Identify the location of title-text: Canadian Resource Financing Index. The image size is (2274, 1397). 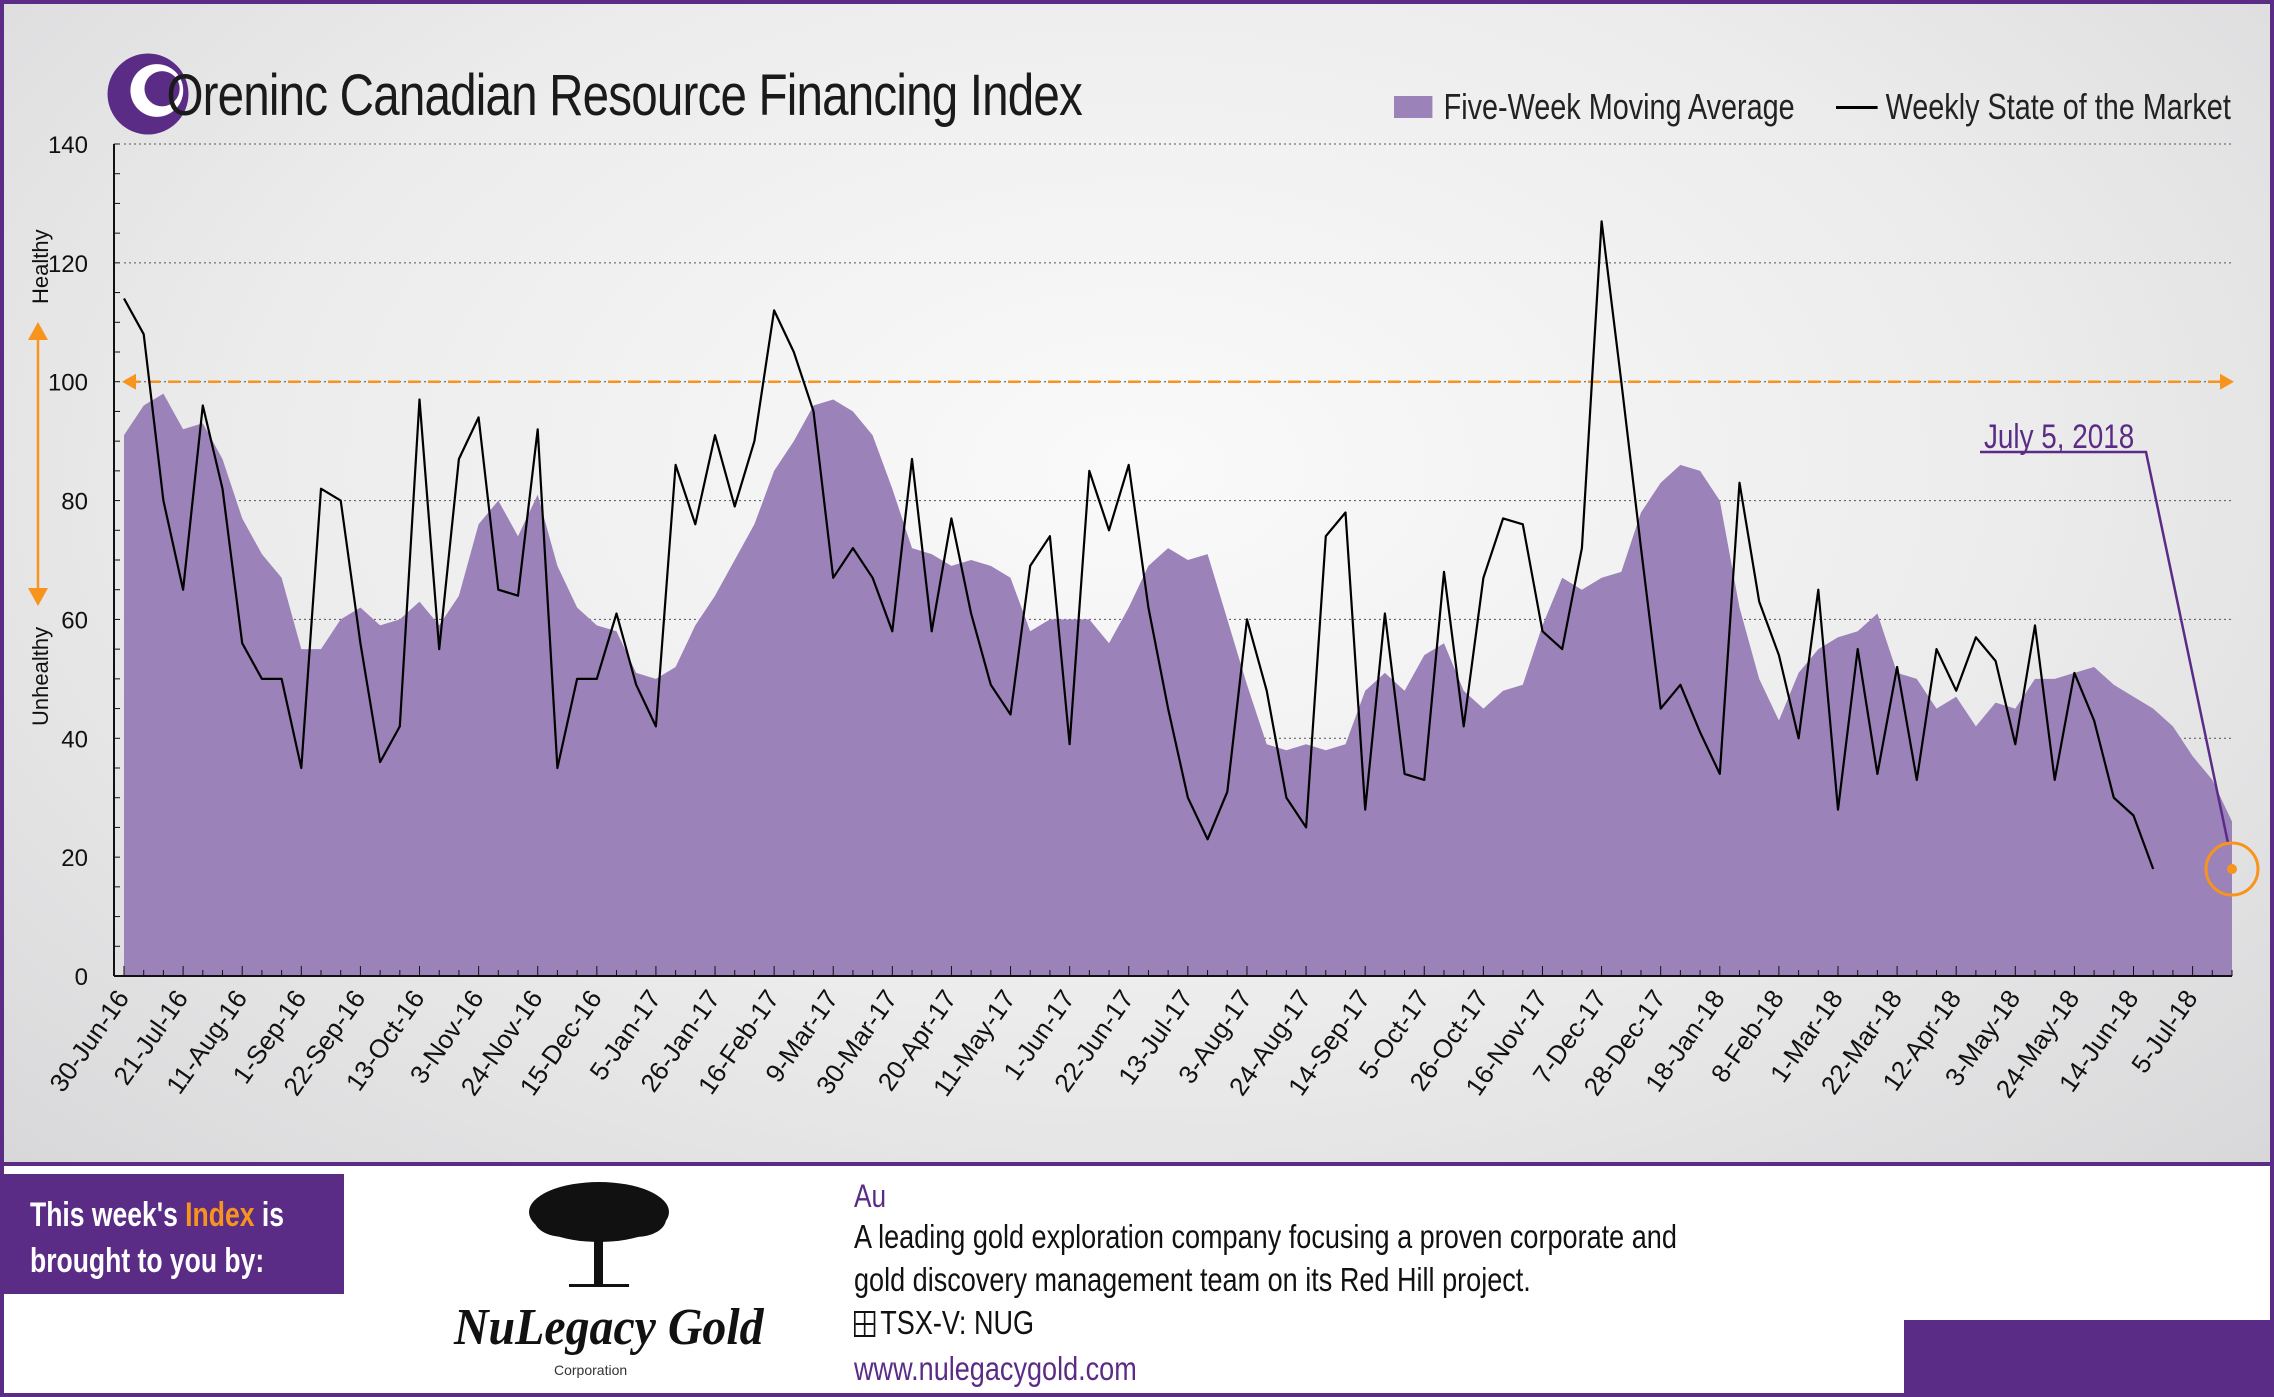
(711, 95).